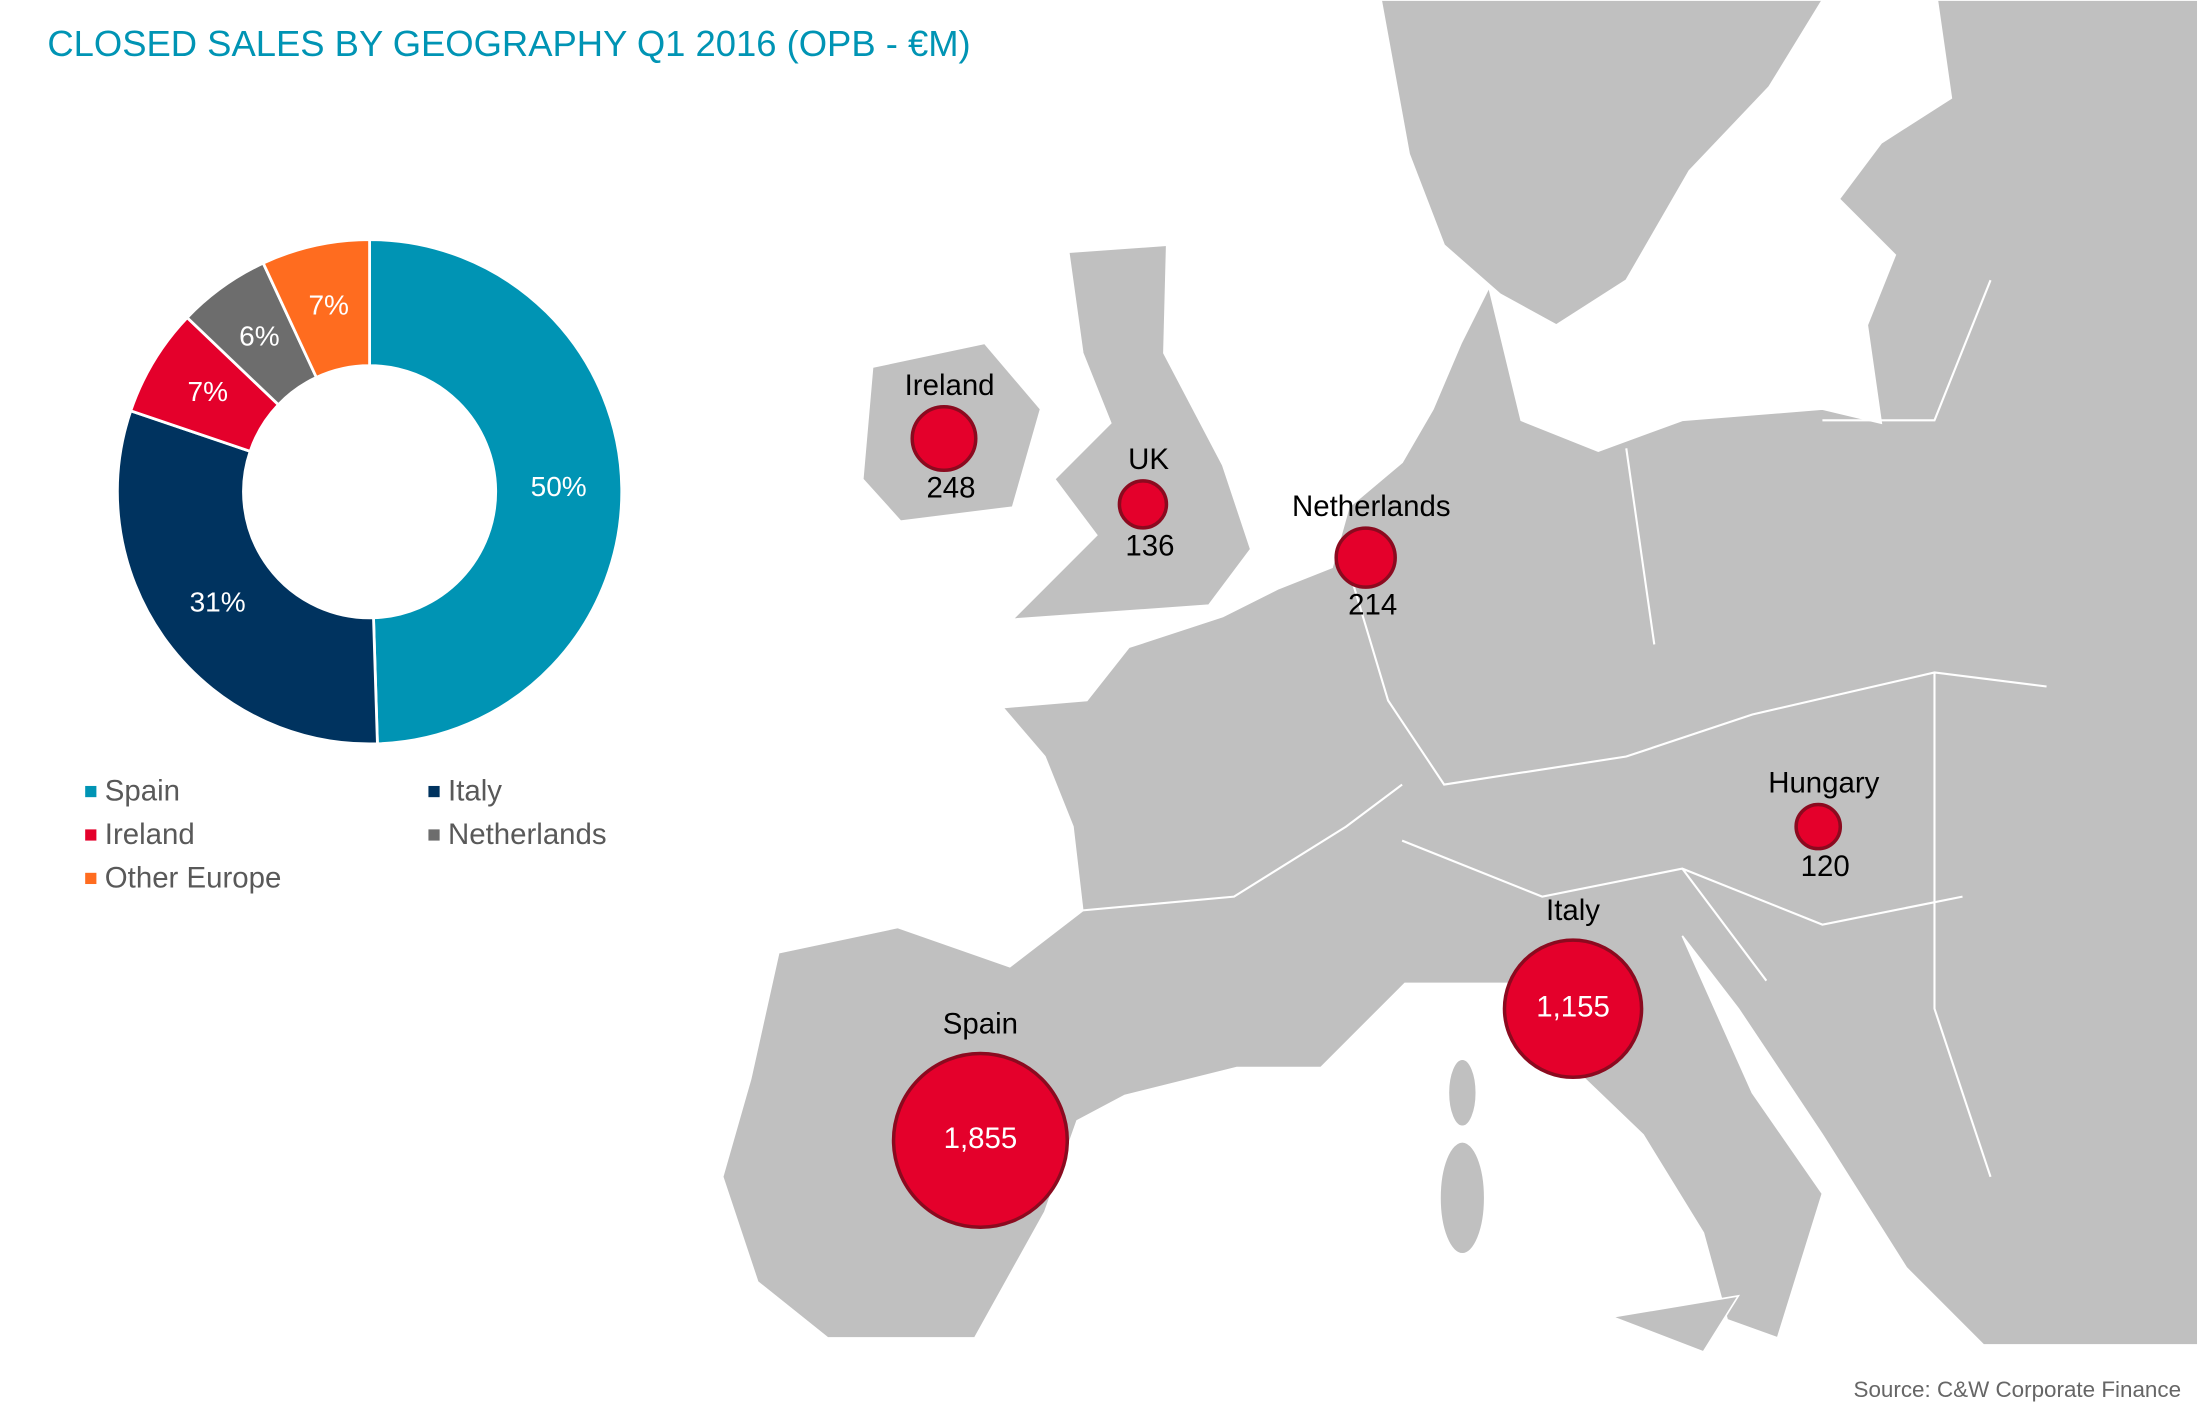 Image resolution: width=2199 pixels, height=1422 pixels. I want to click on slice-label: 6%, so click(259, 335).